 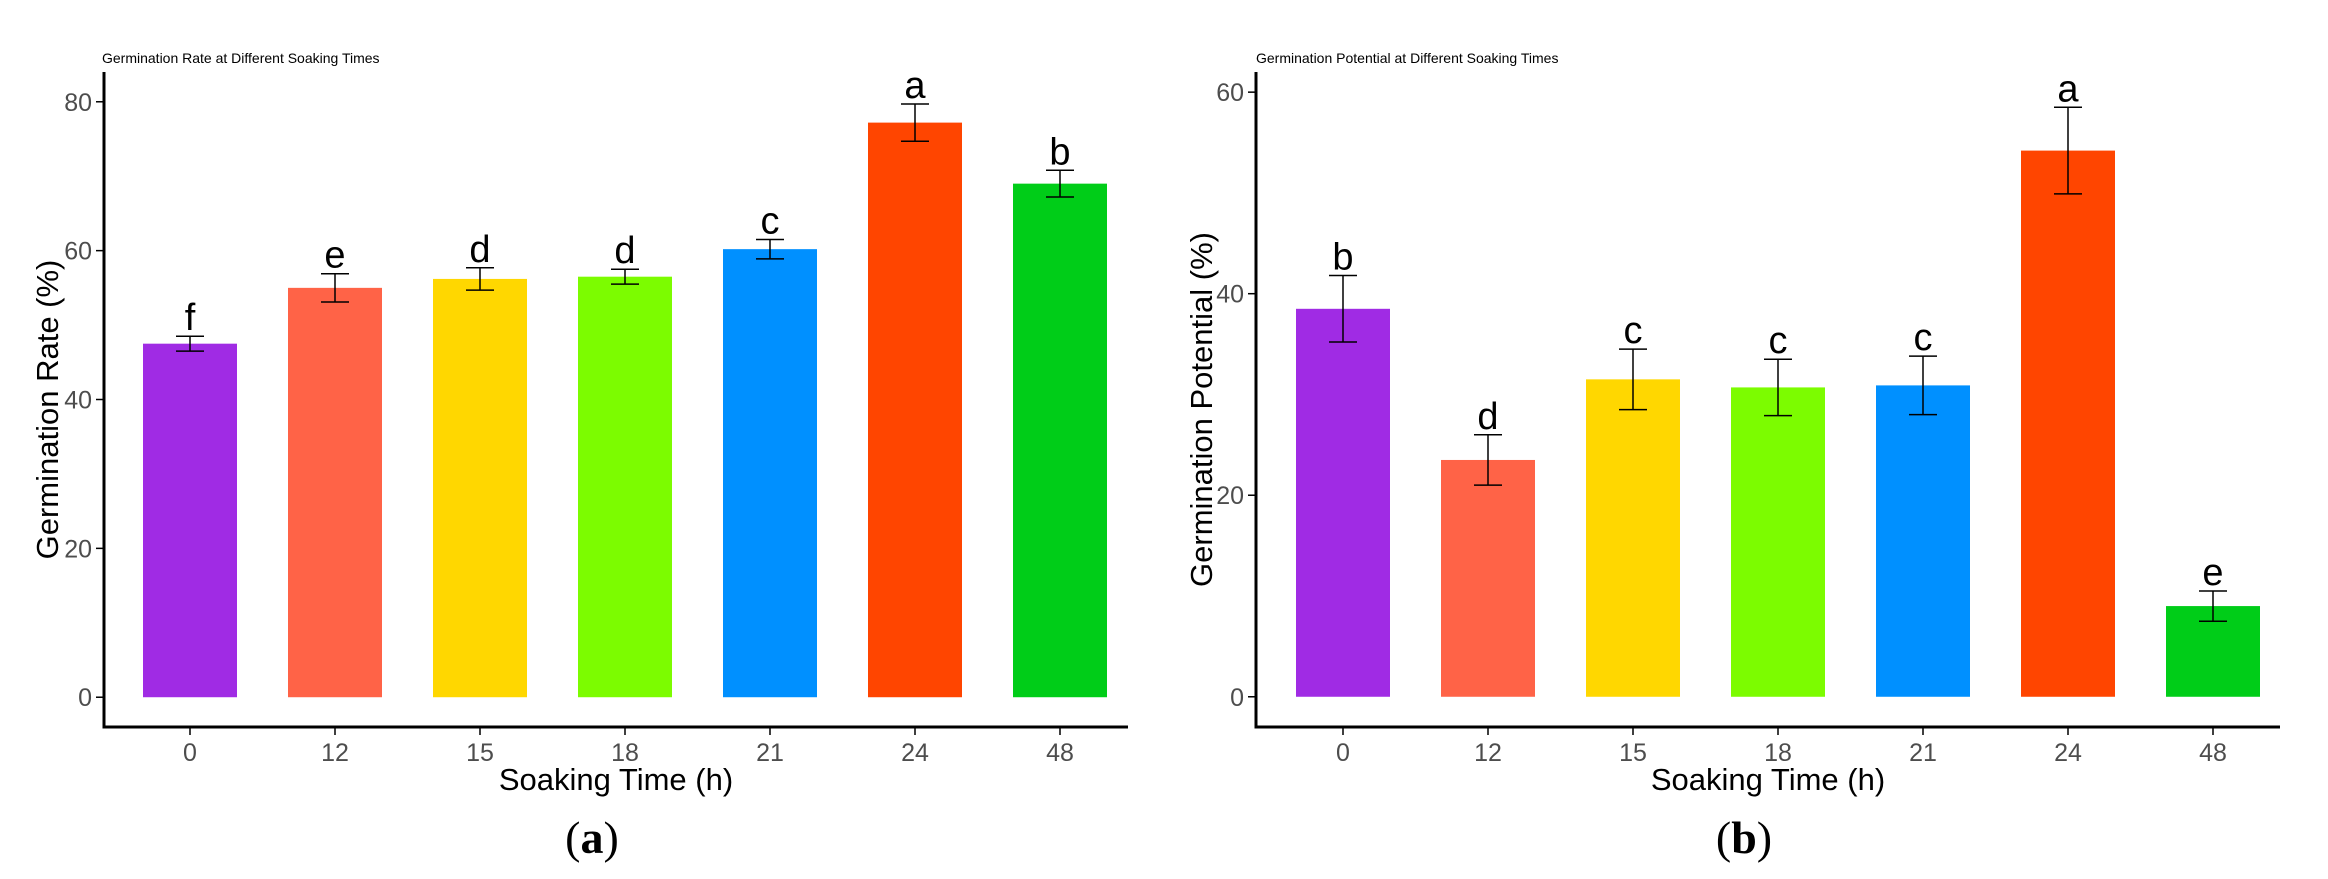 I want to click on significance-letter-18: c, so click(x=1778, y=341).